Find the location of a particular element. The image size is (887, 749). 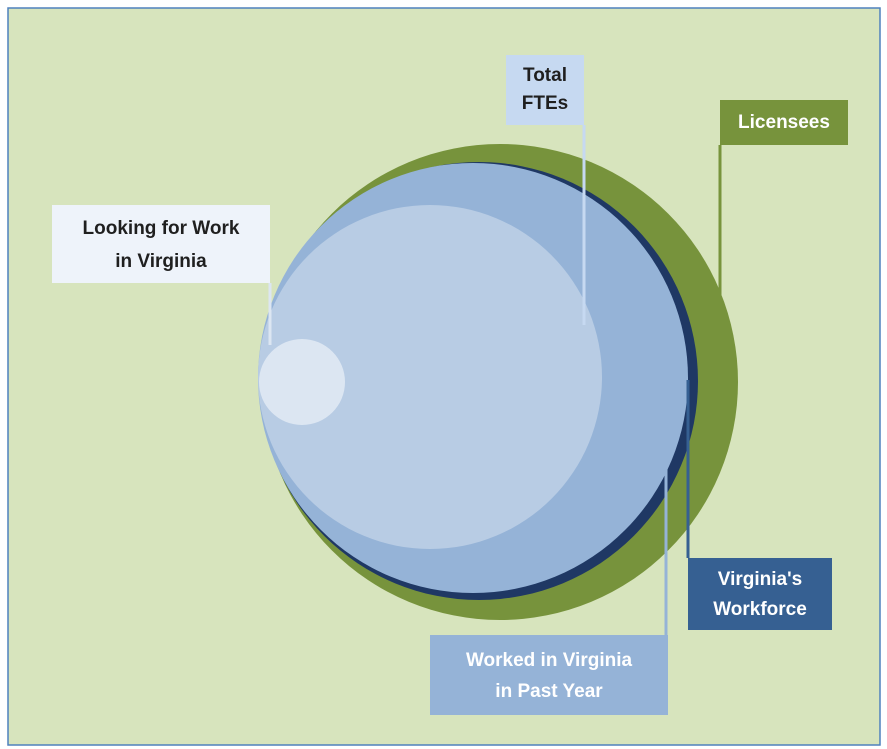

worked-label: Worked in Virginia is located at coordinates (549, 660).